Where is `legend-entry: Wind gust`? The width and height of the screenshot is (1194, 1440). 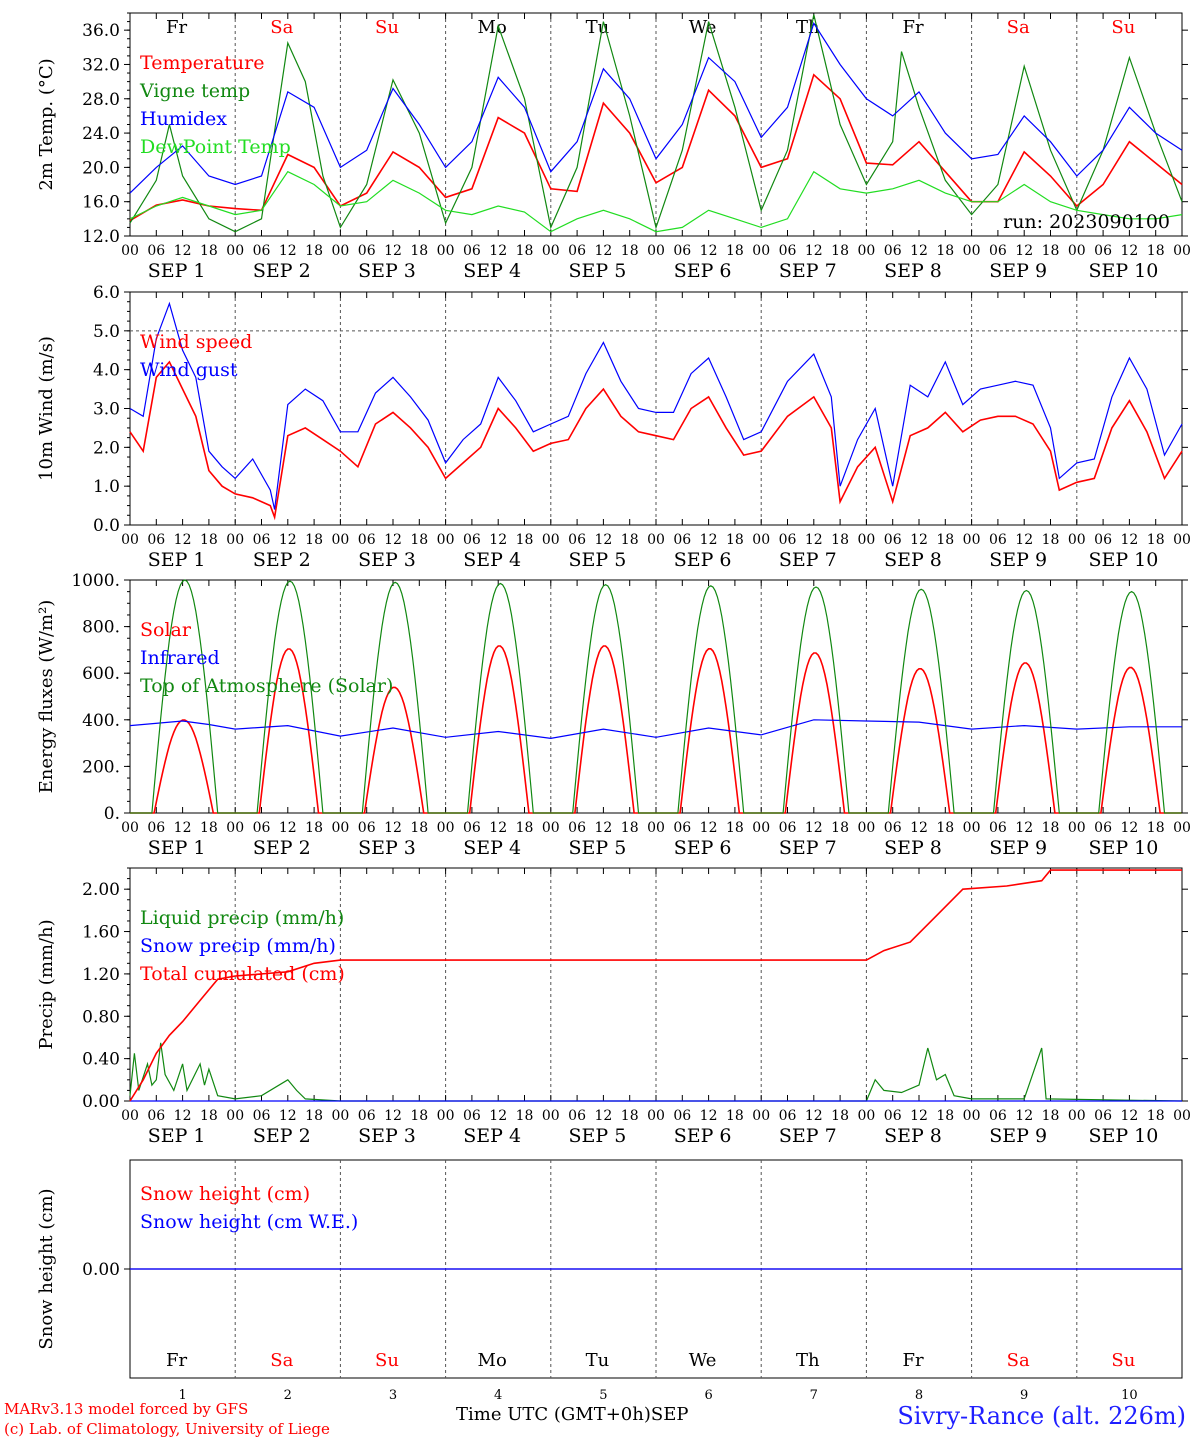
legend-entry: Wind gust is located at coordinates (189, 370).